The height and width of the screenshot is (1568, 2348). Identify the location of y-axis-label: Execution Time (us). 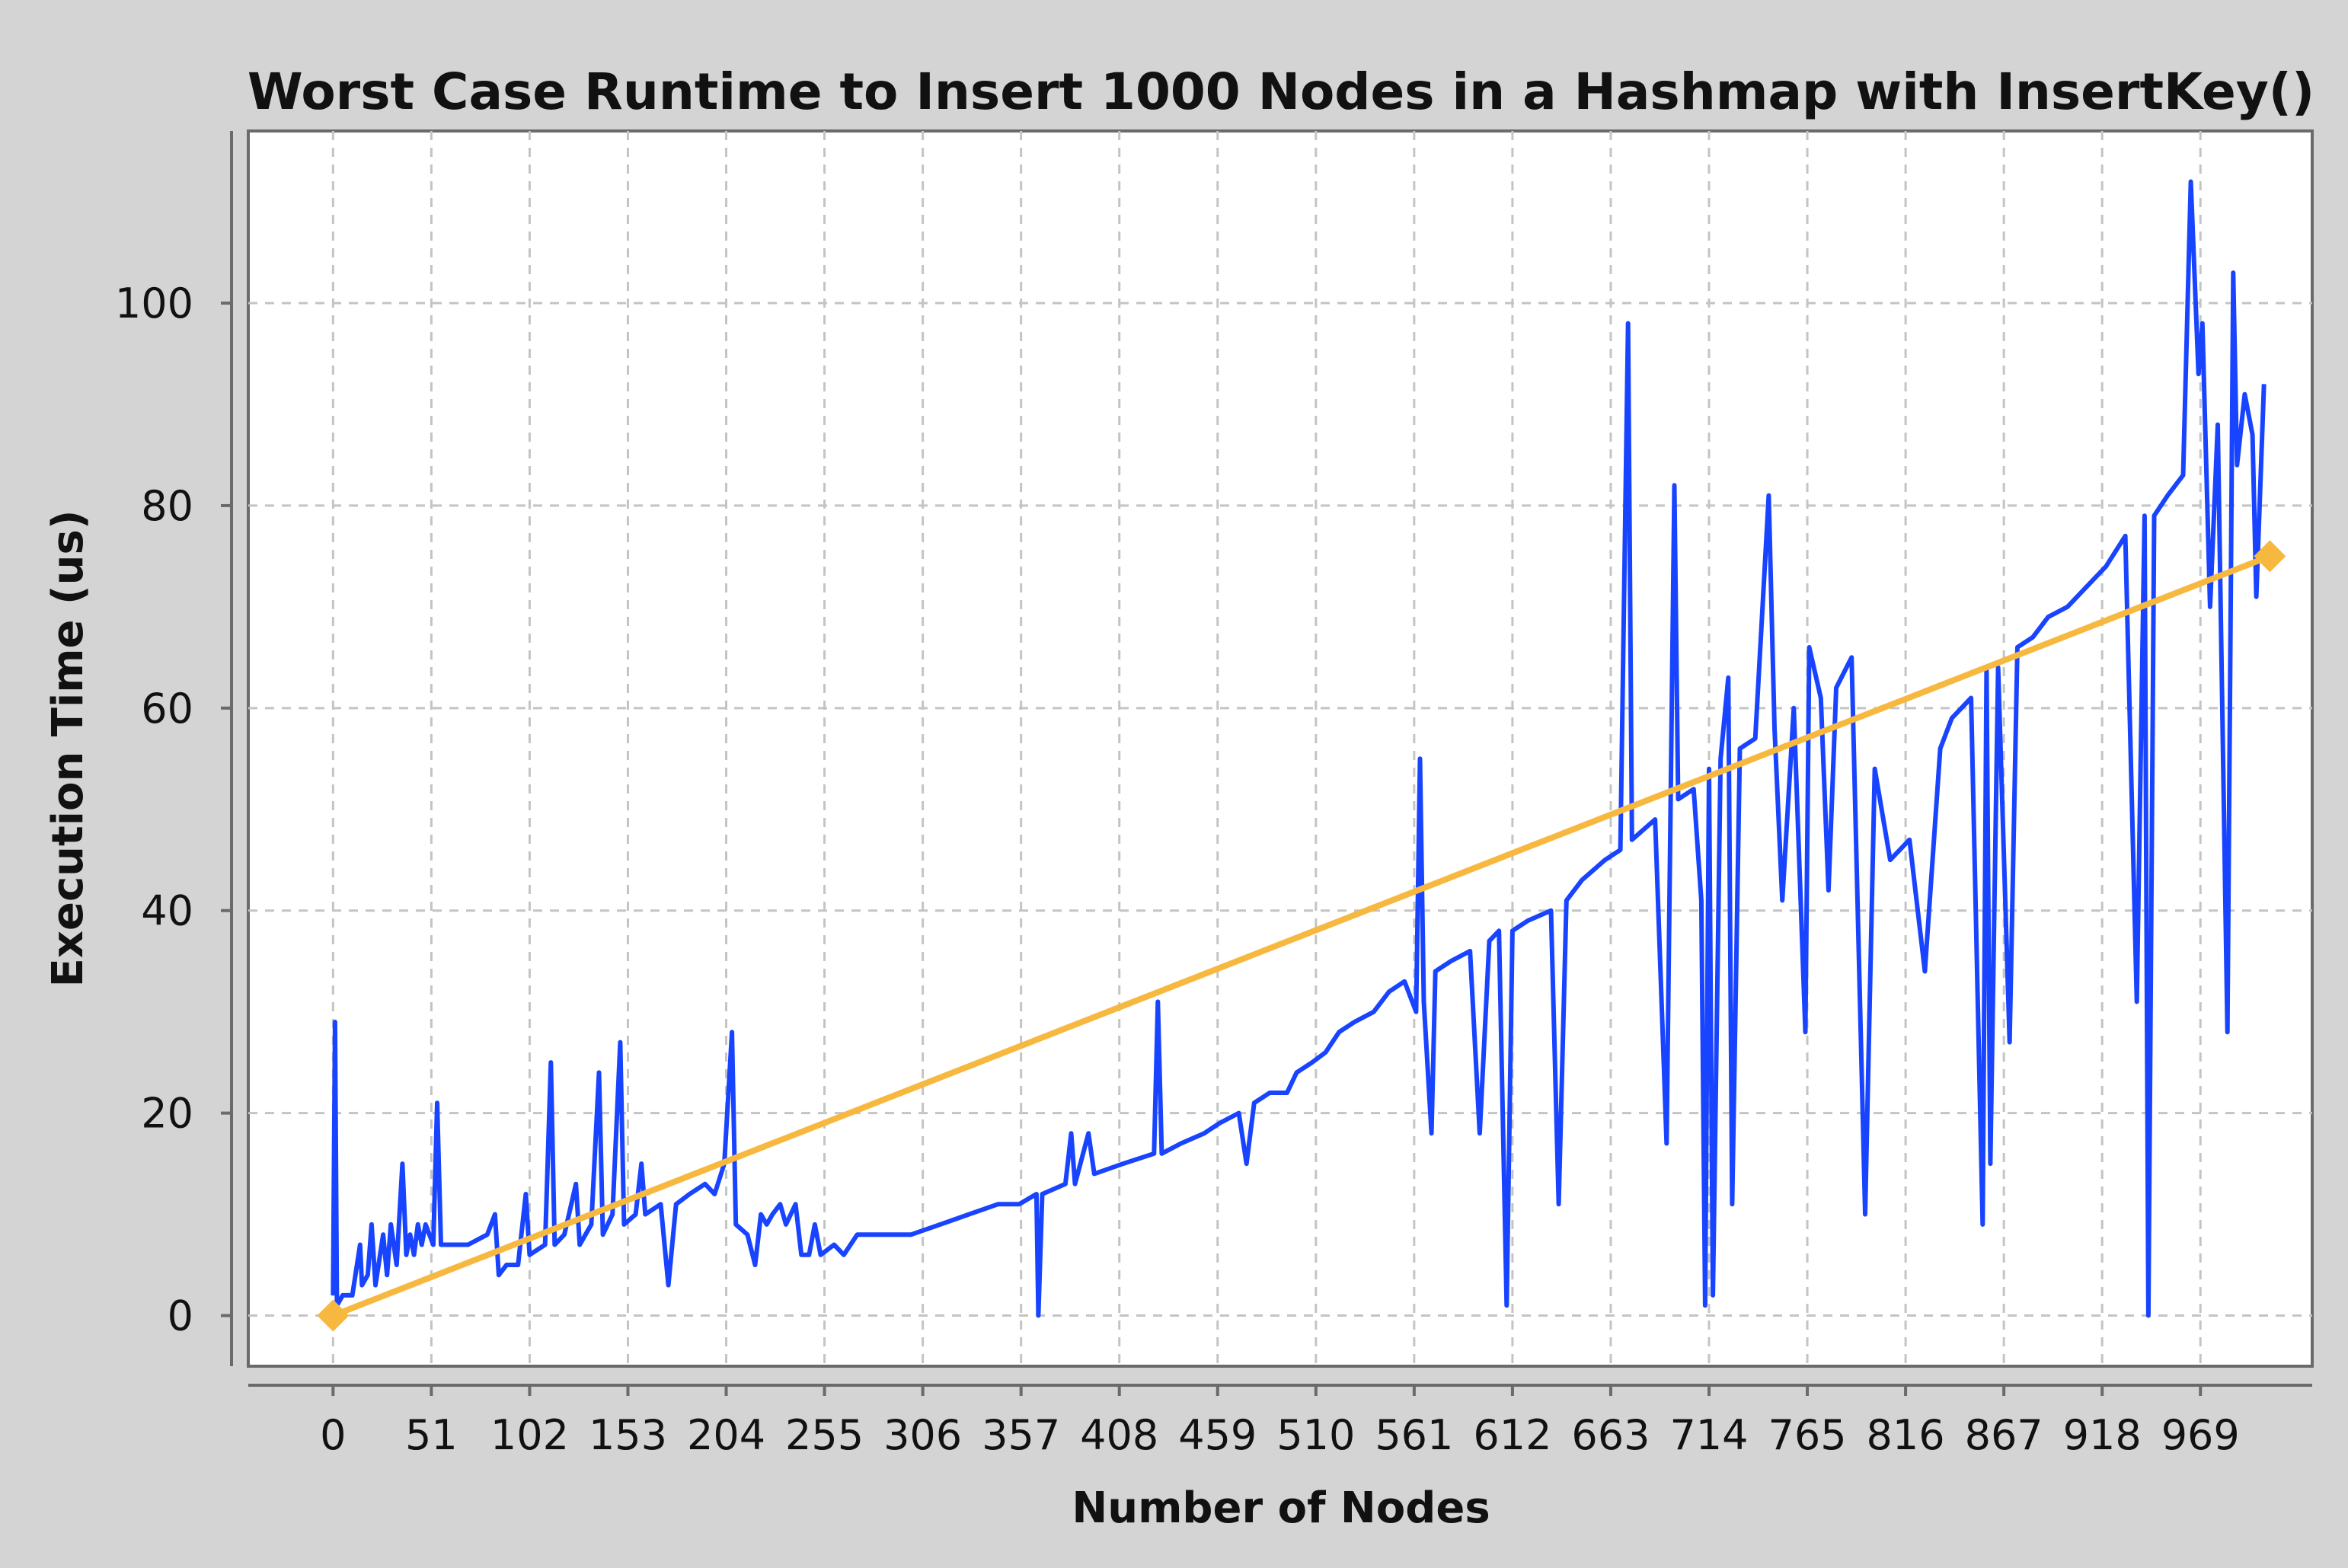
(68, 749).